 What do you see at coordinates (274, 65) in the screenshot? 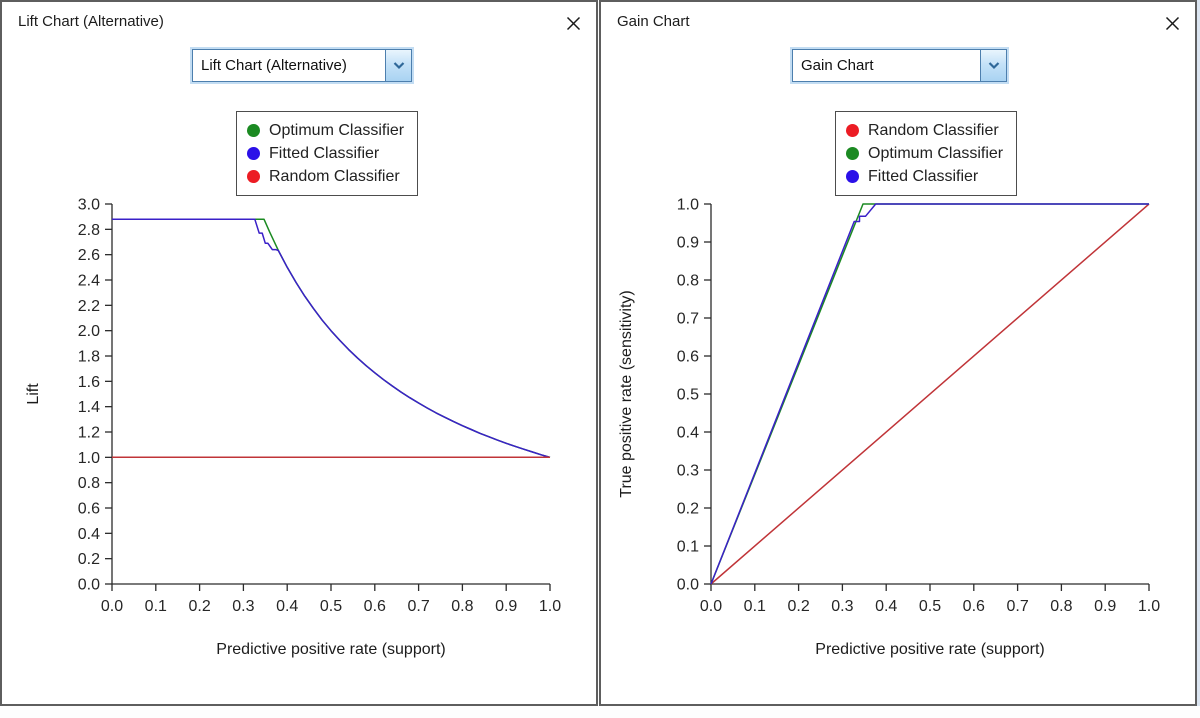
I see `dropdown-selected-value: Lift Chart (Alternative)` at bounding box center [274, 65].